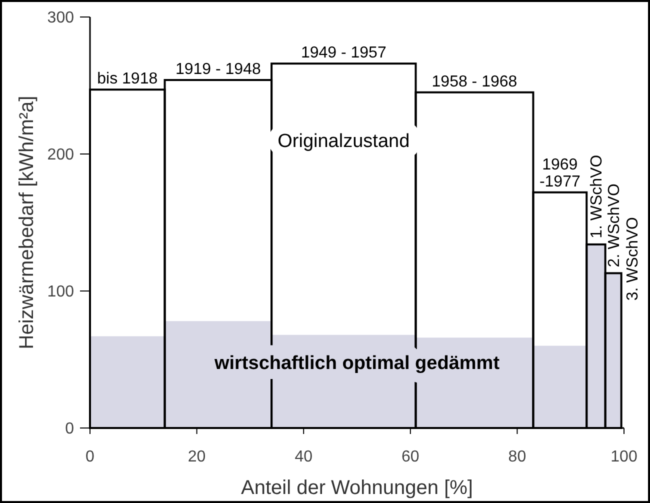 The image size is (650, 503). I want to click on category-label: 1958 - 1968, so click(475, 81).